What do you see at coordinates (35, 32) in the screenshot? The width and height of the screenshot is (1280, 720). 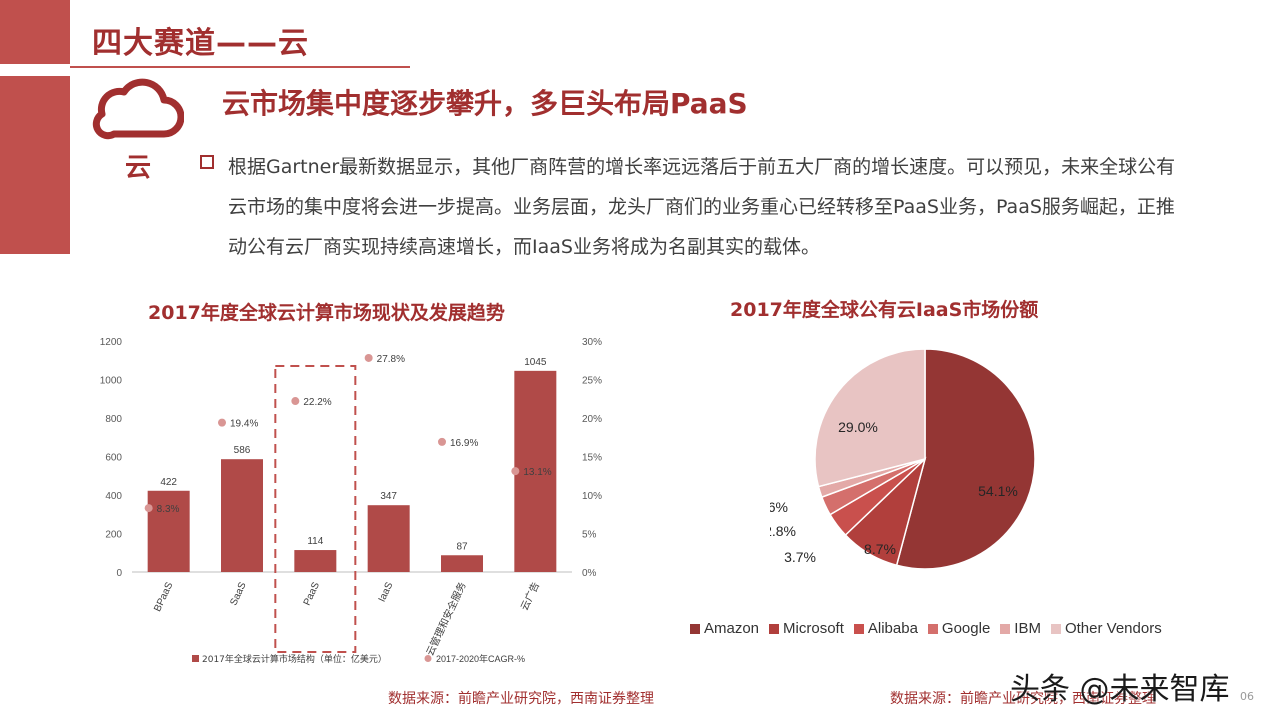 I see `header-accent-bar` at bounding box center [35, 32].